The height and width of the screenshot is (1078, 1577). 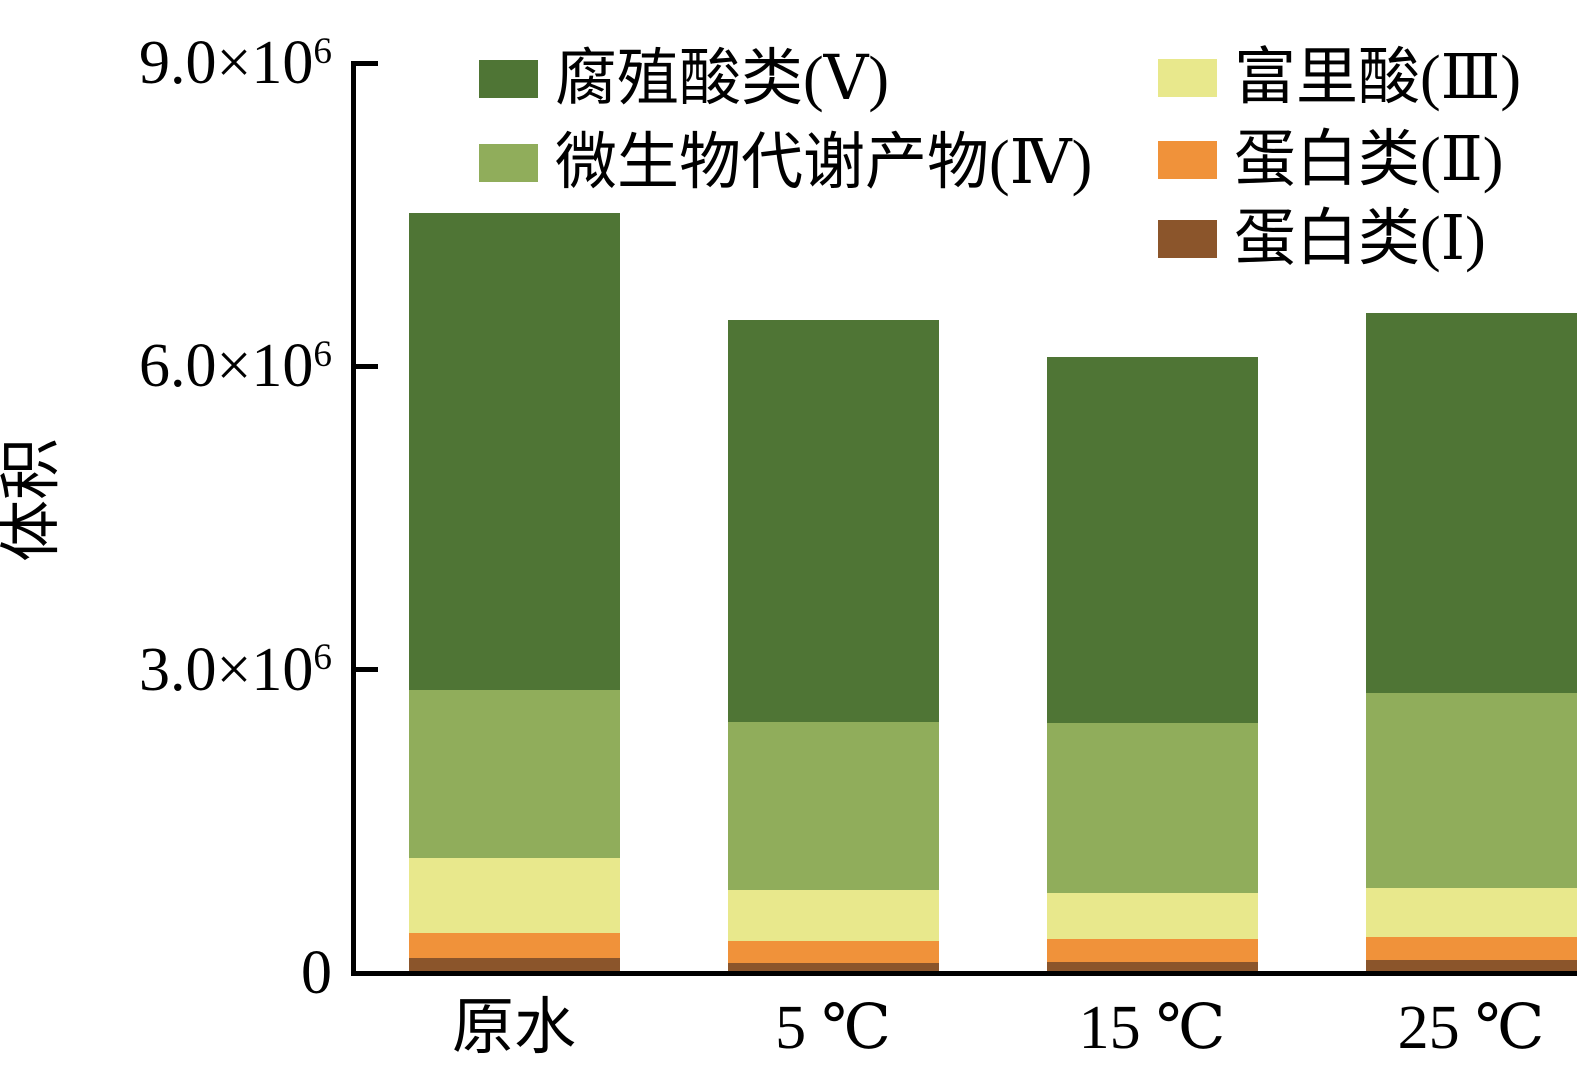 I want to click on y-tick-label-2: 6.0×10⁶, so click(x=235, y=366).